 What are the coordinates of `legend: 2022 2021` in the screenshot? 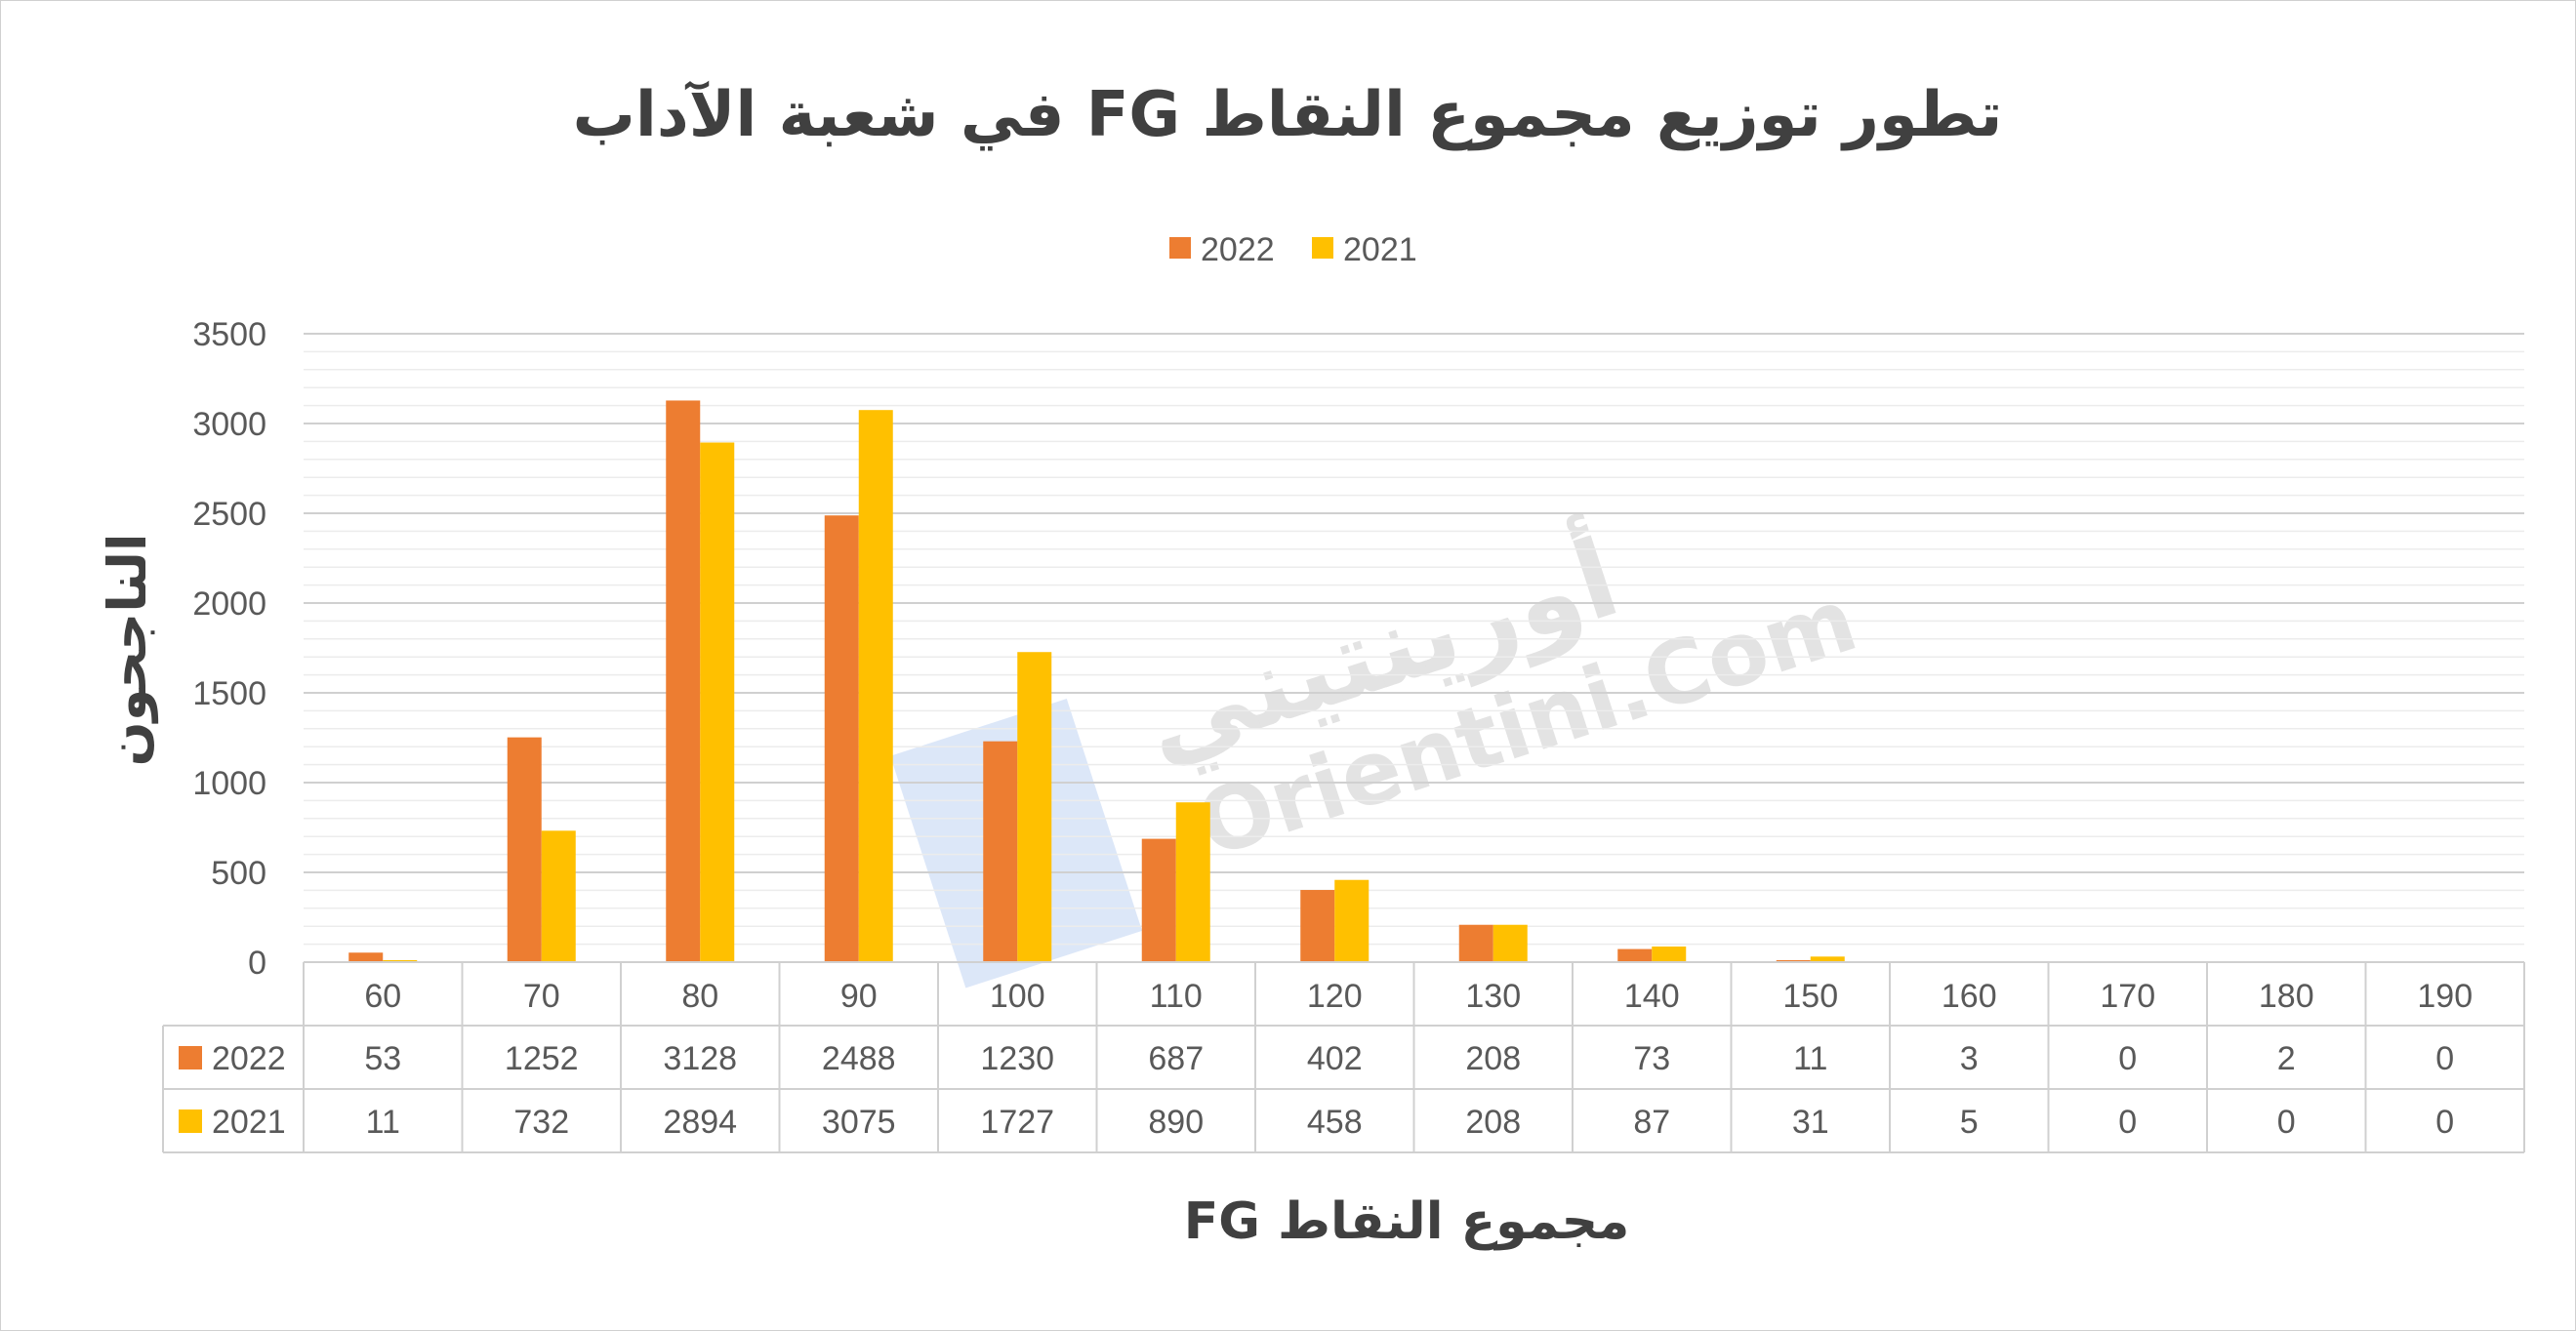 It's located at (1293, 249).